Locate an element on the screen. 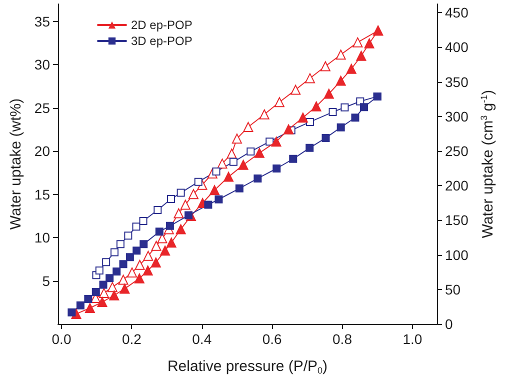  legend-label: 2D ep-POP is located at coordinates (161, 25).